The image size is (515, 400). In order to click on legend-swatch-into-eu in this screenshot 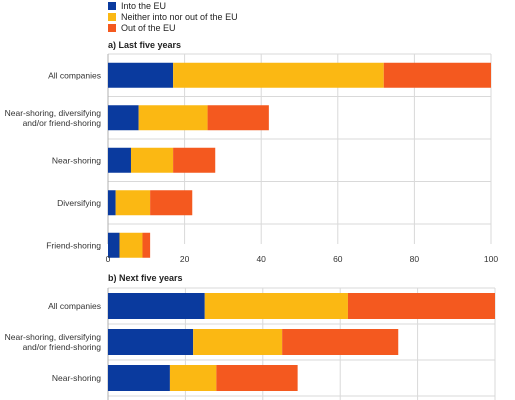, I will do `click(112, 5)`.